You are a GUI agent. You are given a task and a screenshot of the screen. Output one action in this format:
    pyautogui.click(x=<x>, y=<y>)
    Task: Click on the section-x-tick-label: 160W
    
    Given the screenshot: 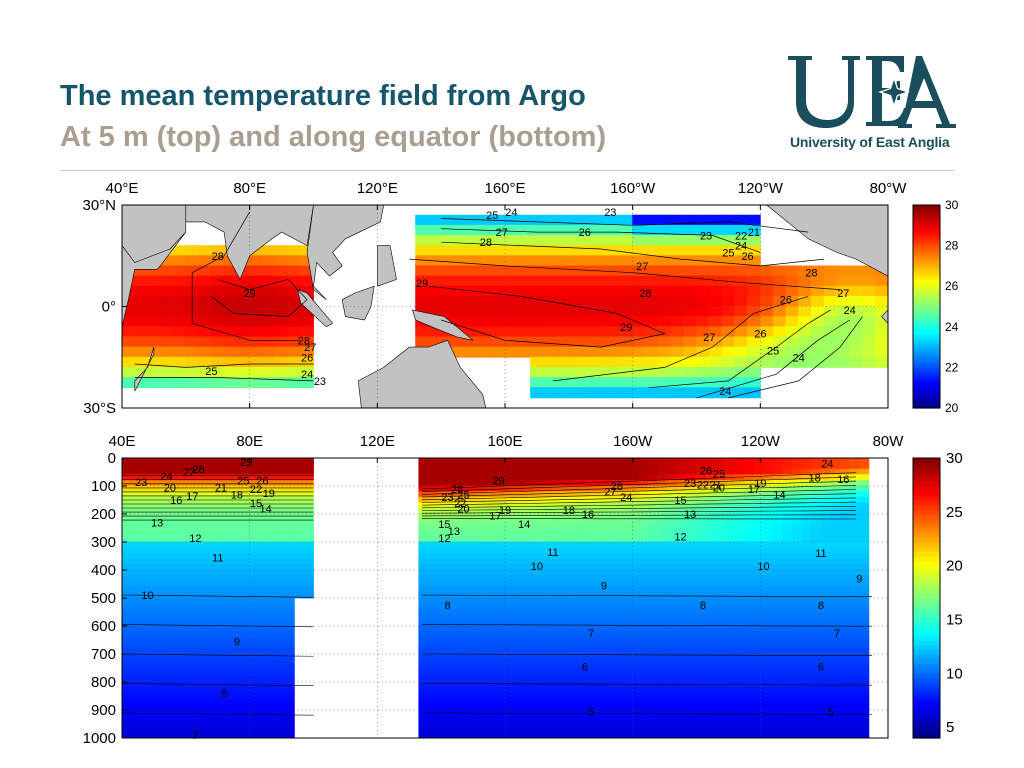 What is the action you would take?
    pyautogui.click(x=633, y=441)
    